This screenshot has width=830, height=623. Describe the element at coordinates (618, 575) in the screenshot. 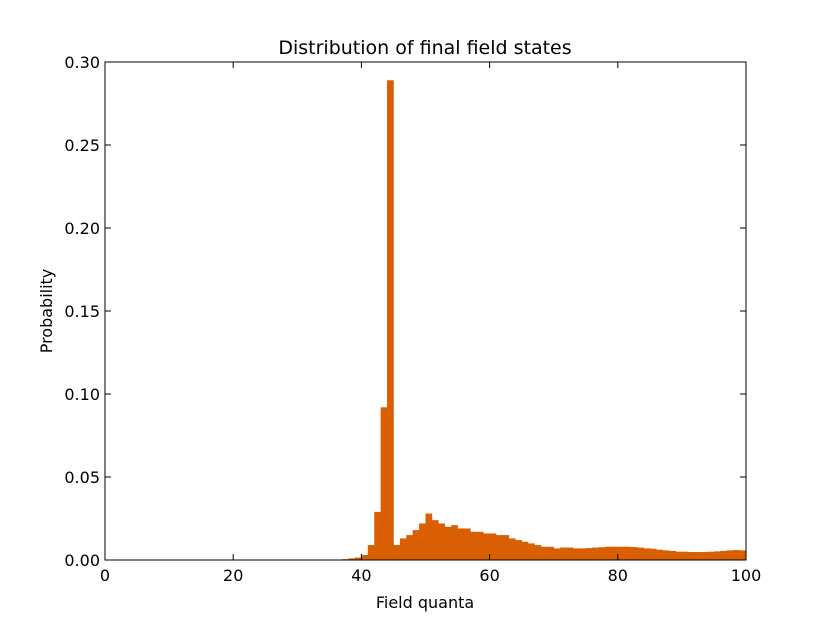

I see `x-tick-label: 80` at that location.